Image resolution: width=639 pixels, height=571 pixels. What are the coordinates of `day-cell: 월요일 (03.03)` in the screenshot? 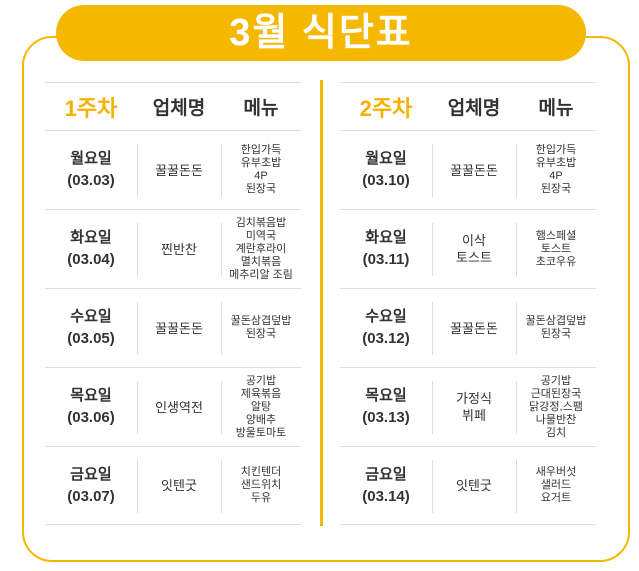 It's located at (91, 170).